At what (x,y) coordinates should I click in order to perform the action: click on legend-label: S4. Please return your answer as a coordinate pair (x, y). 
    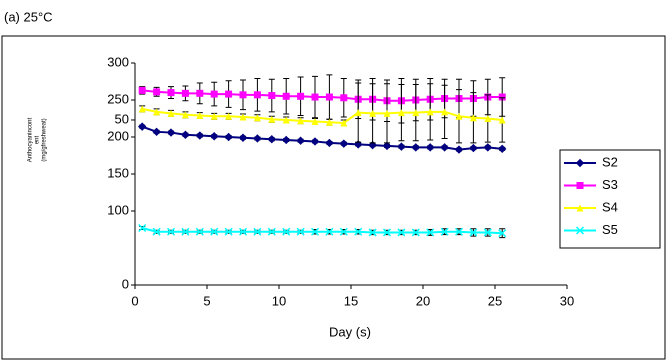
    Looking at the image, I should click on (610, 206).